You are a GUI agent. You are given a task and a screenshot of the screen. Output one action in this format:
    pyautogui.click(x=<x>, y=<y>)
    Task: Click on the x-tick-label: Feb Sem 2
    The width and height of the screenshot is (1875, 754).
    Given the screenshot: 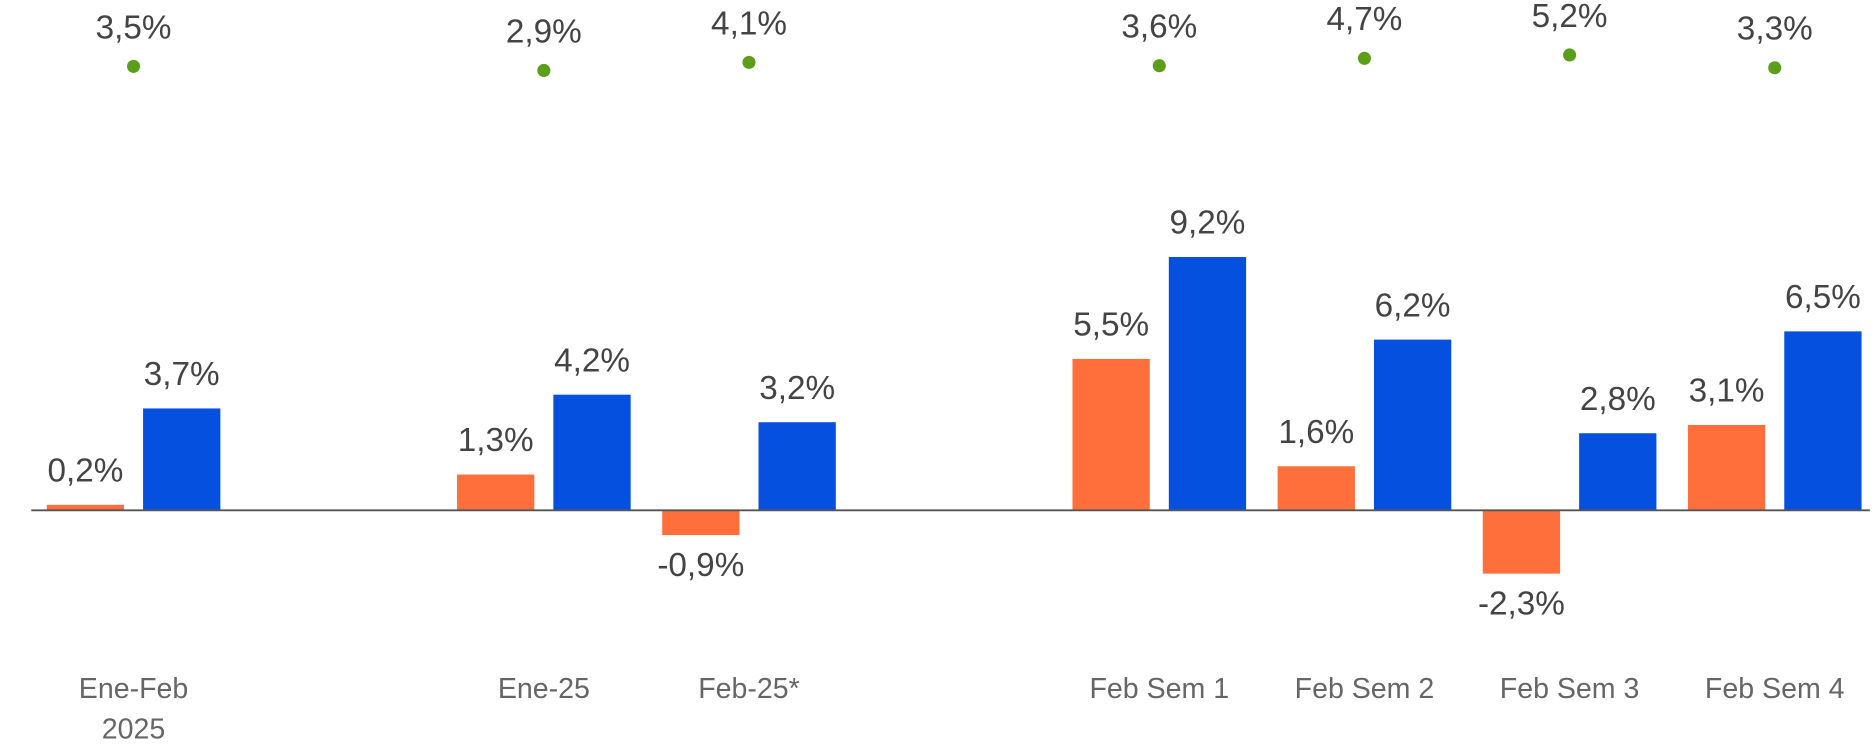 What is the action you would take?
    pyautogui.click(x=1364, y=689)
    